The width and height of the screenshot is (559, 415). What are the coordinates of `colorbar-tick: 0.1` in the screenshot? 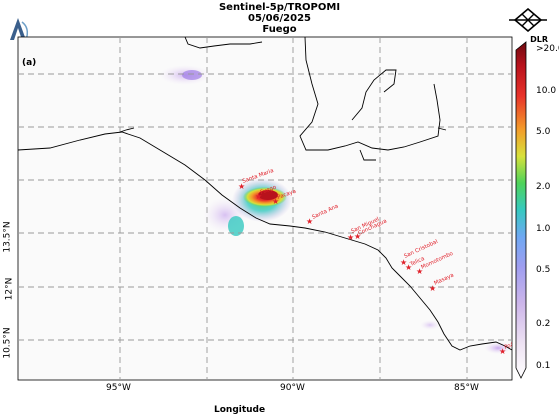 It's located at (543, 366).